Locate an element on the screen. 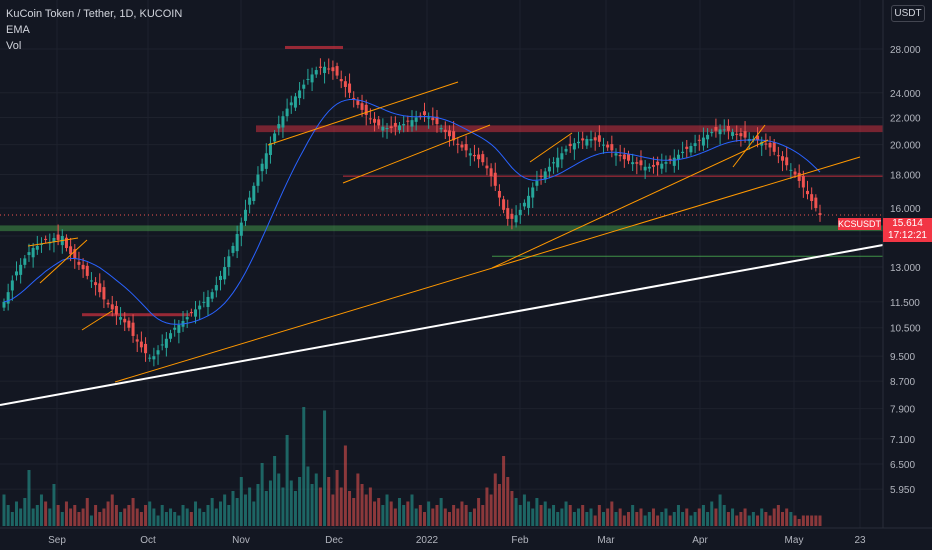 The height and width of the screenshot is (550, 932). orange-trendline-rising is located at coordinates (630, 204).